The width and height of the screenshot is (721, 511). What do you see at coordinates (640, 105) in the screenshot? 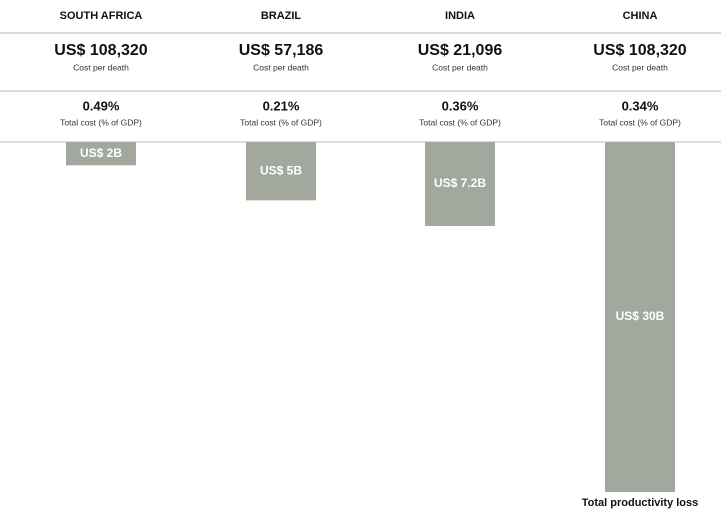
I see `gdp-share: 0.34%` at bounding box center [640, 105].